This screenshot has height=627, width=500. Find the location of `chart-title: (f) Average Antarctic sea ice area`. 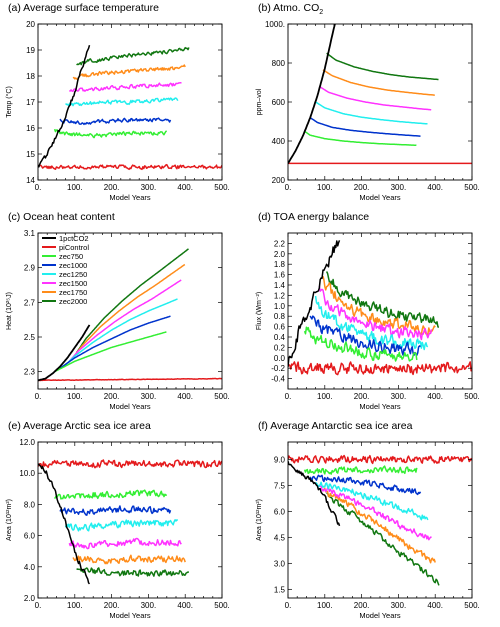

chart-title: (f) Average Antarctic sea ice area is located at coordinates (335, 426).